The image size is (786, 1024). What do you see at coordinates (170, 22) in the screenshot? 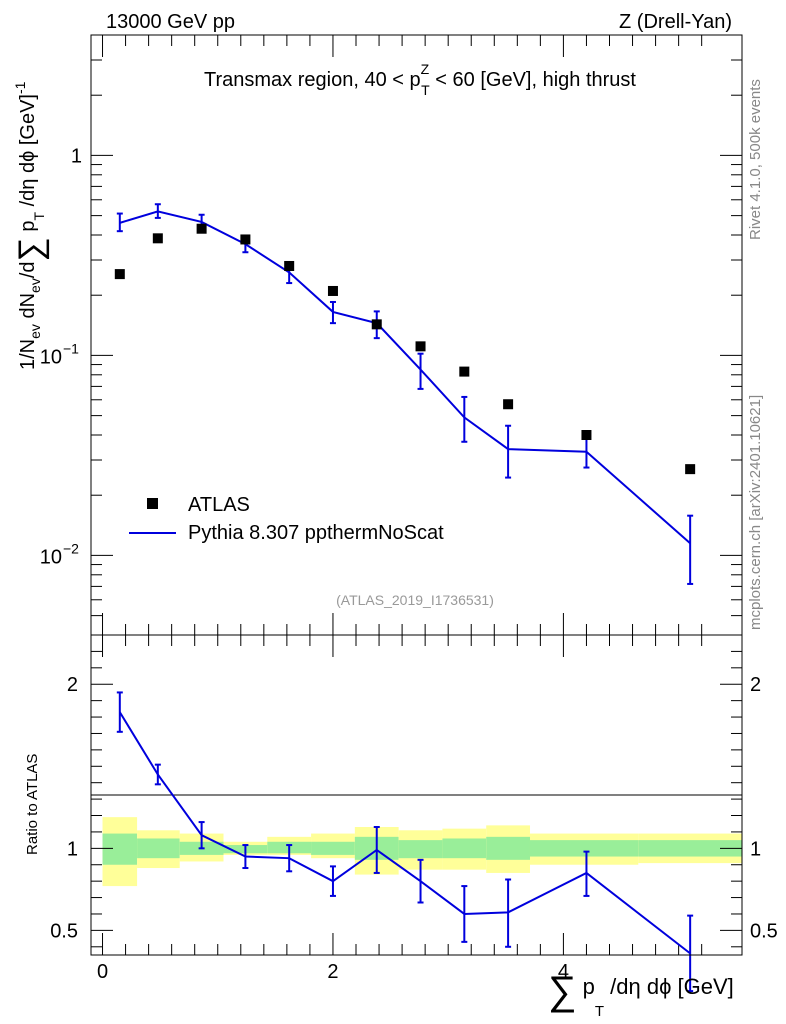
I see `header-left: 13000 GeV pp` at bounding box center [170, 22].